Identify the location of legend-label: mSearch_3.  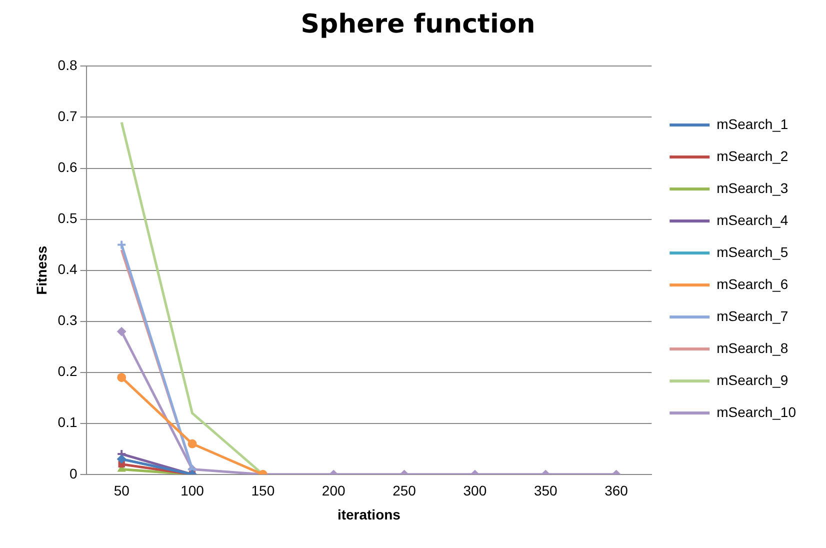
(752, 188).